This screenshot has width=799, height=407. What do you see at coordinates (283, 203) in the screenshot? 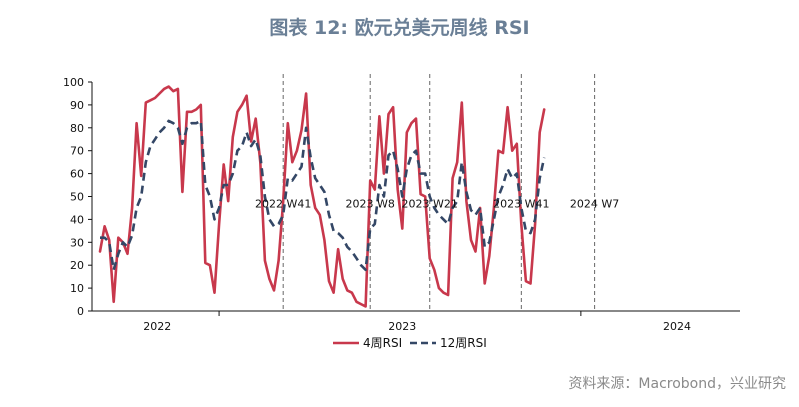
I see `event-annotation-label: 2022 W41` at bounding box center [283, 203].